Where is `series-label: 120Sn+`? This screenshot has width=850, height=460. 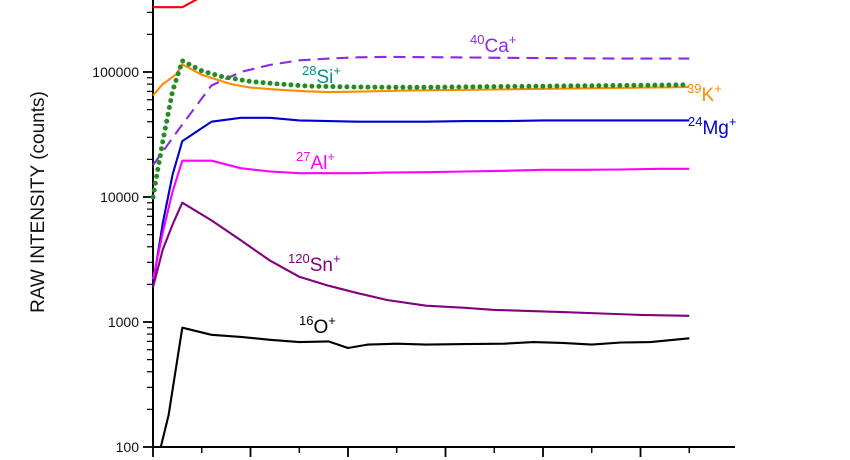
series-label: 120Sn+ is located at coordinates (314, 263).